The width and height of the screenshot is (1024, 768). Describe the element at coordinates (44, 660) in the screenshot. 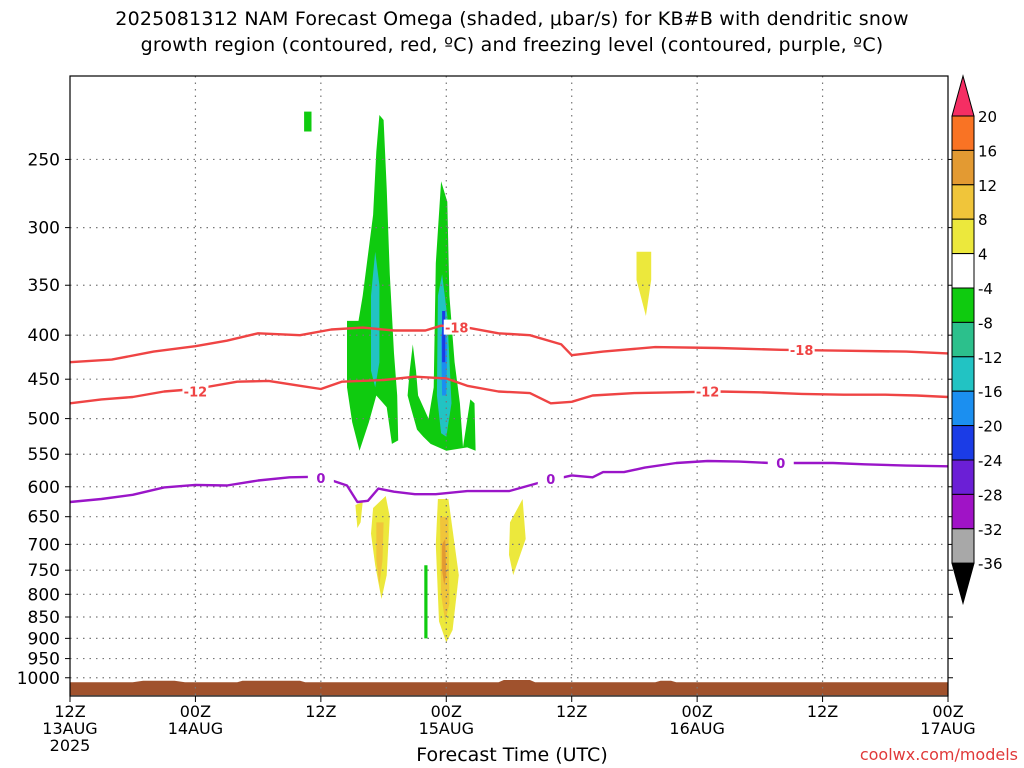

I see `y-tick-label-950: 950` at that location.